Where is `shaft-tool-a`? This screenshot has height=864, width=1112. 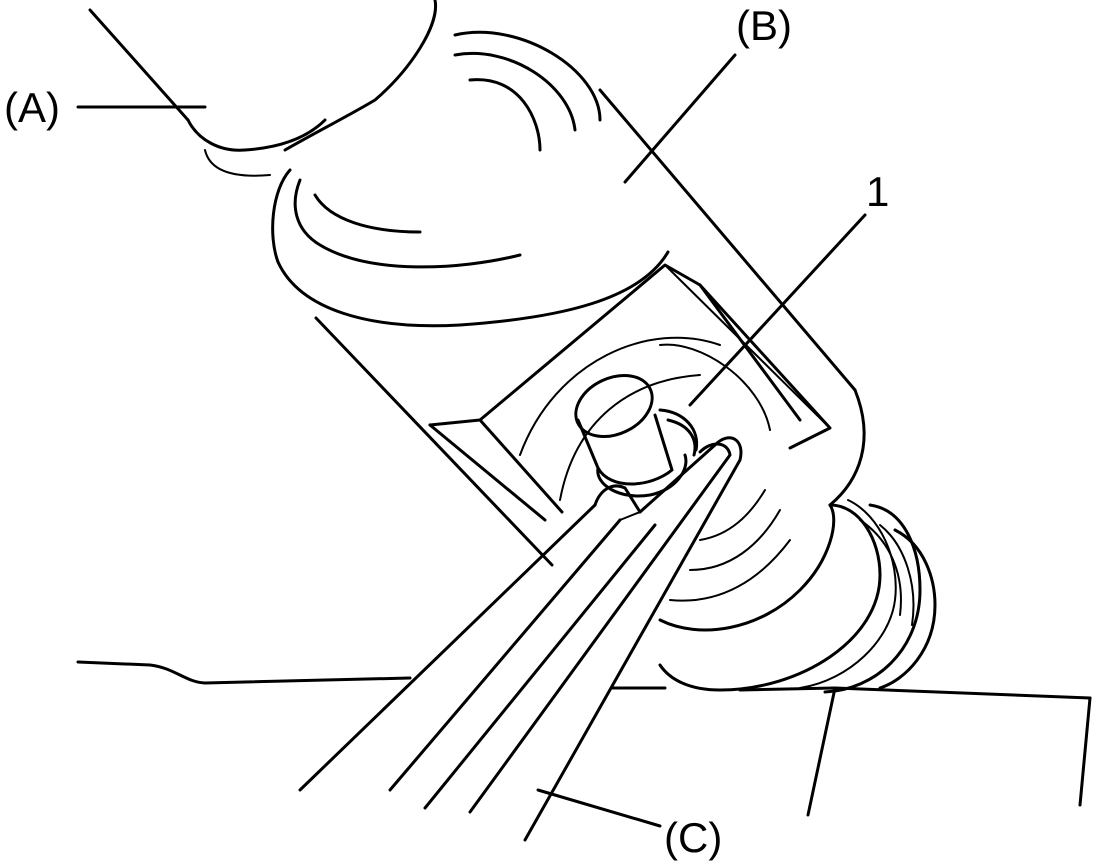
shaft-tool-a is located at coordinates (263, 88).